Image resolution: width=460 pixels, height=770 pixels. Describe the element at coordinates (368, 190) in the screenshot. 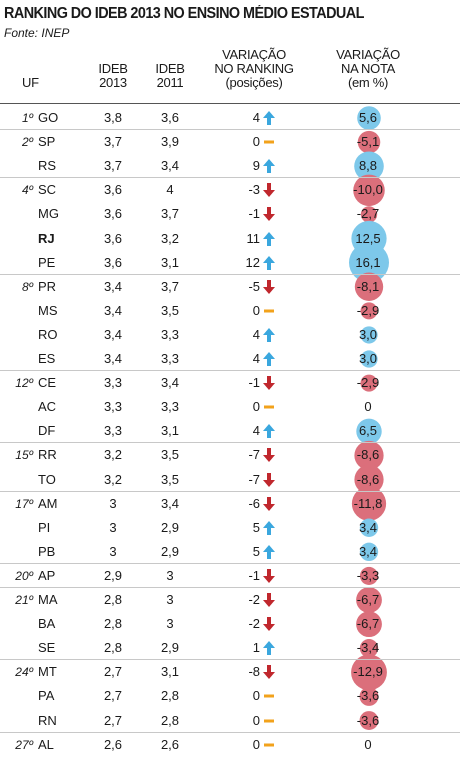

I see `grade-change-value: -10,0` at that location.